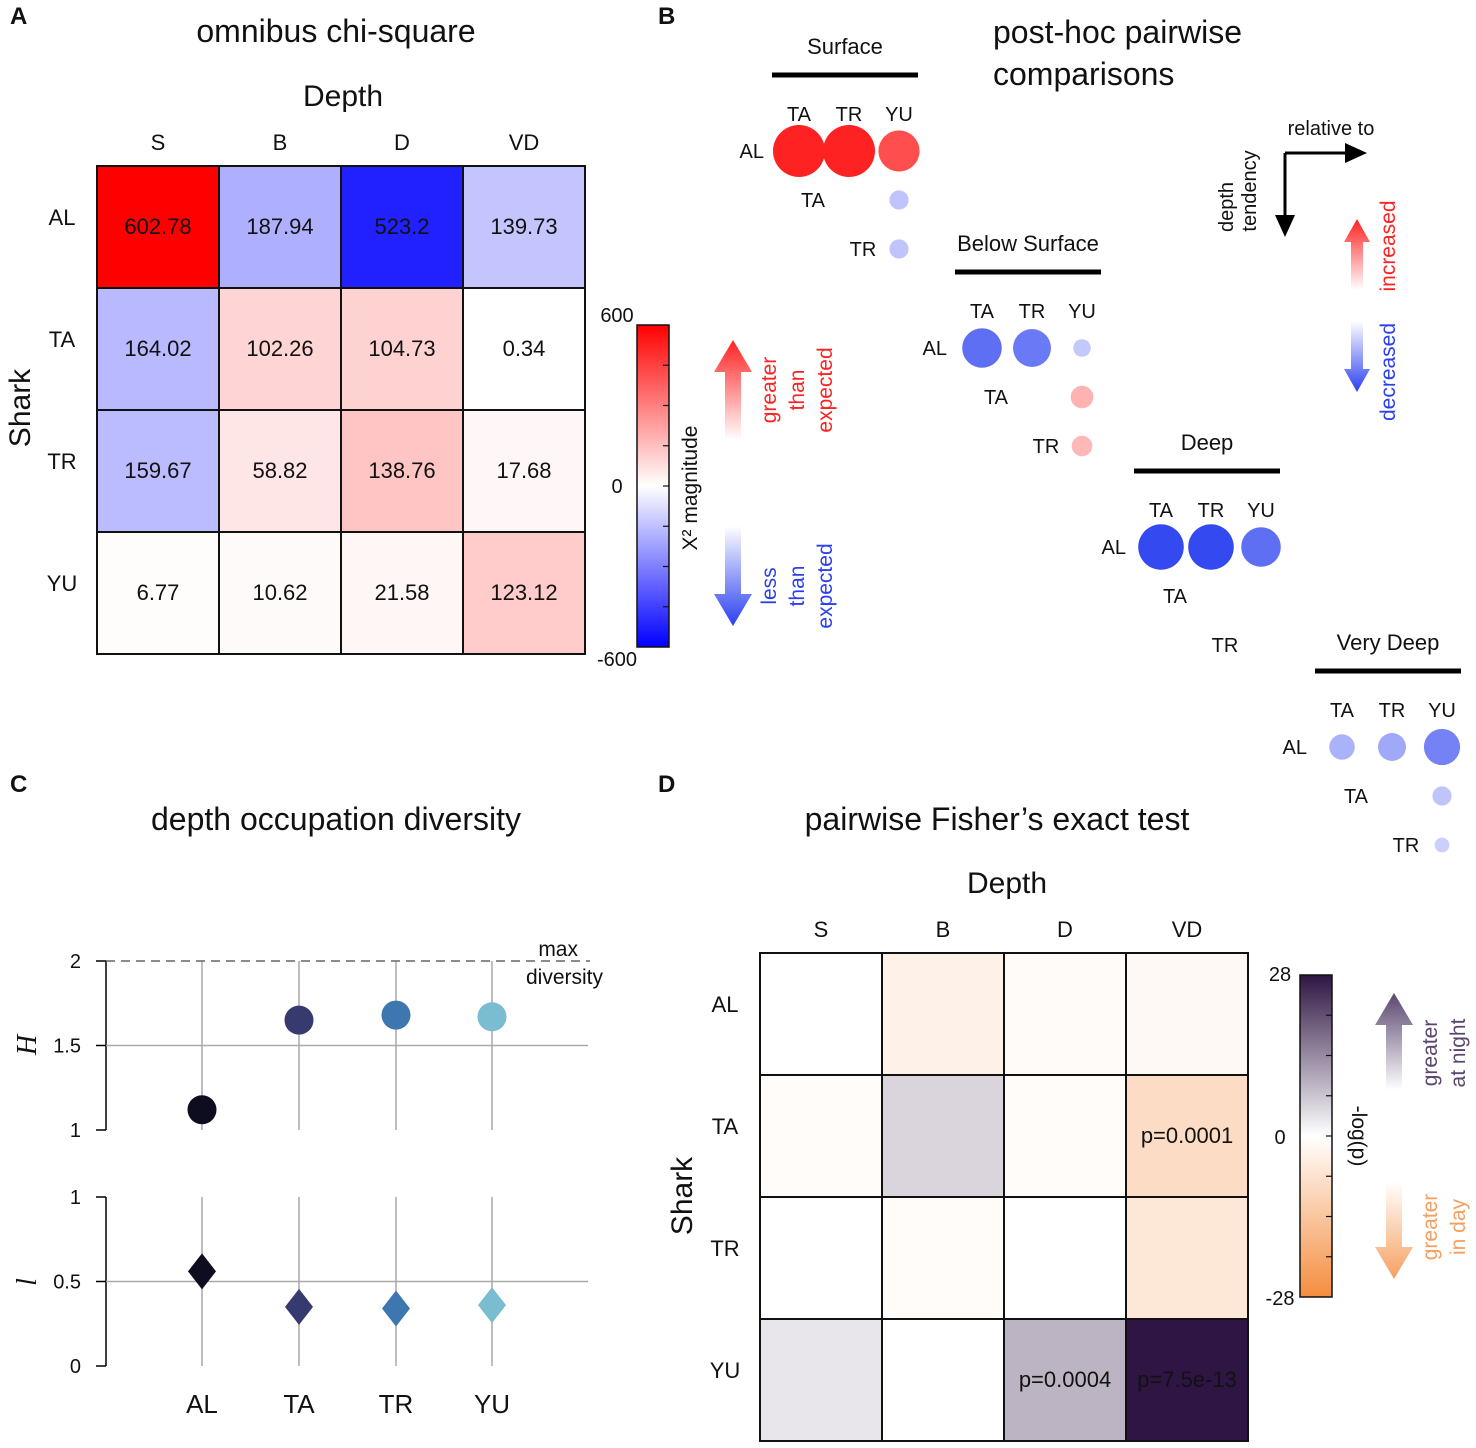 This screenshot has width=1476, height=1448. I want to click on panel-a-colorbar-mid: 0, so click(616, 487).